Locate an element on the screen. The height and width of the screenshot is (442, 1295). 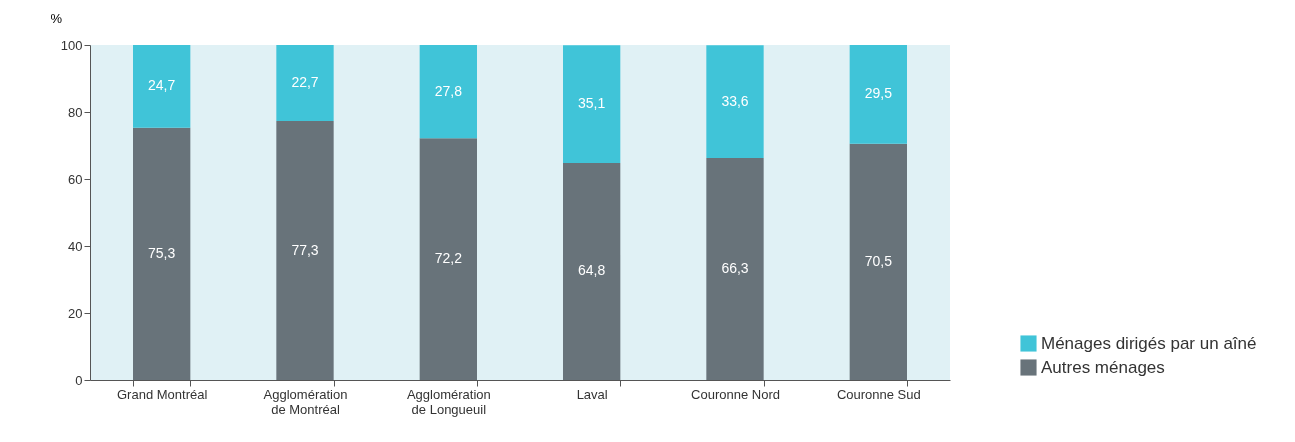
data-label: 70,5 is located at coordinates (878, 260).